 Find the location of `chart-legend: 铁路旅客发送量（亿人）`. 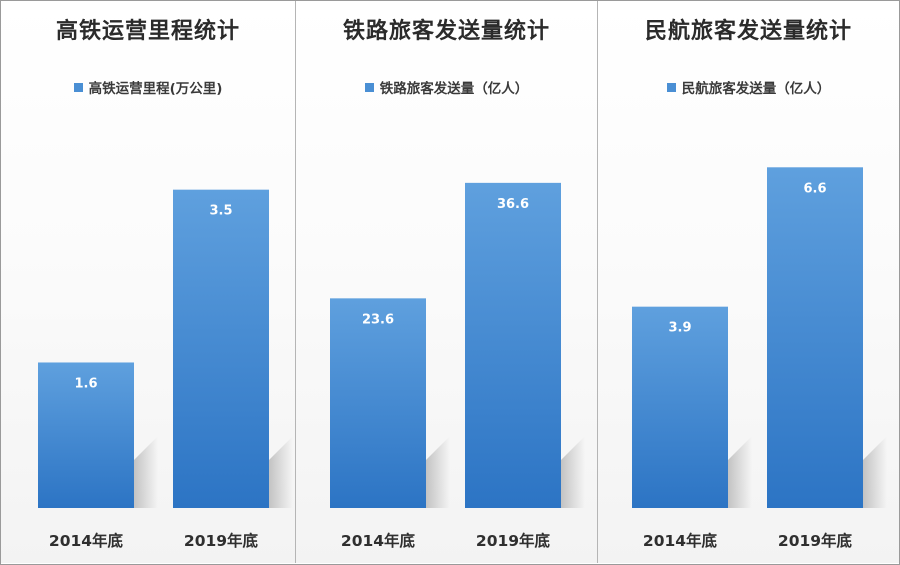

chart-legend: 铁路旅客发送量（亿人） is located at coordinates (446, 87).